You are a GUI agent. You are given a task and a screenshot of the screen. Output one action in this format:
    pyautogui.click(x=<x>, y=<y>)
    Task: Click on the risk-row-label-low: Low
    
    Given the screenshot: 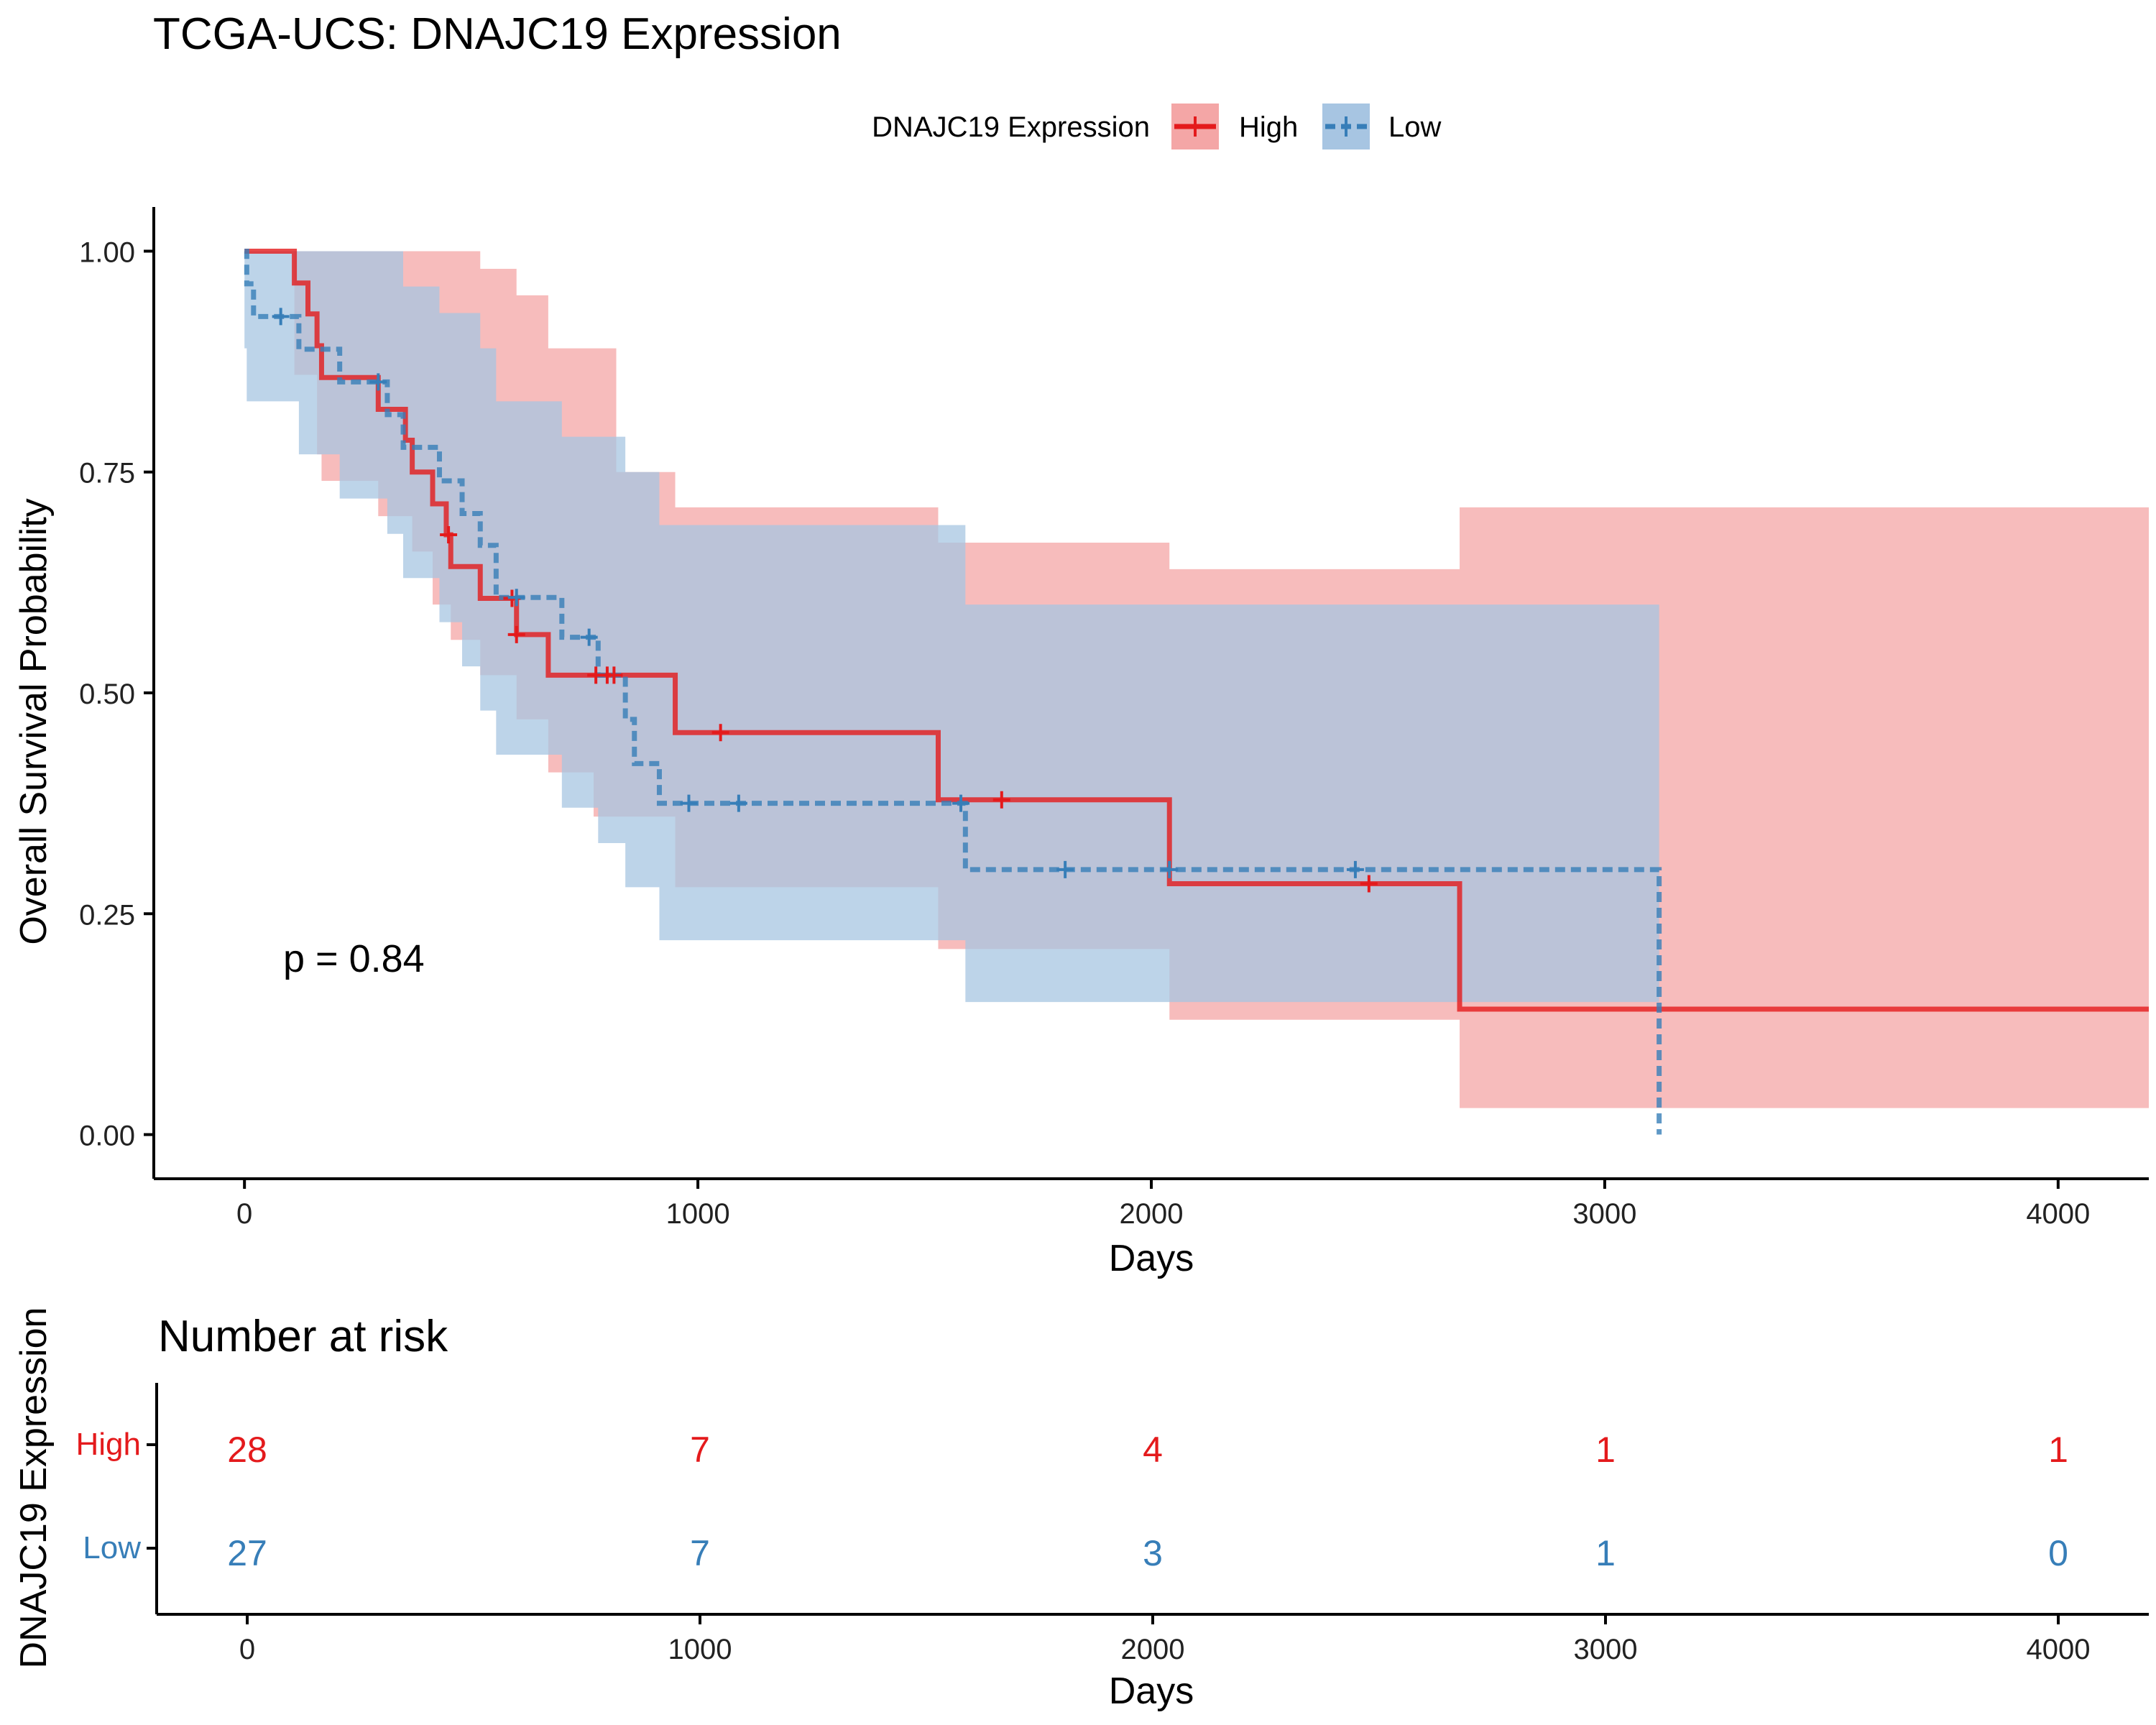 What is the action you would take?
    pyautogui.click(x=112, y=1547)
    